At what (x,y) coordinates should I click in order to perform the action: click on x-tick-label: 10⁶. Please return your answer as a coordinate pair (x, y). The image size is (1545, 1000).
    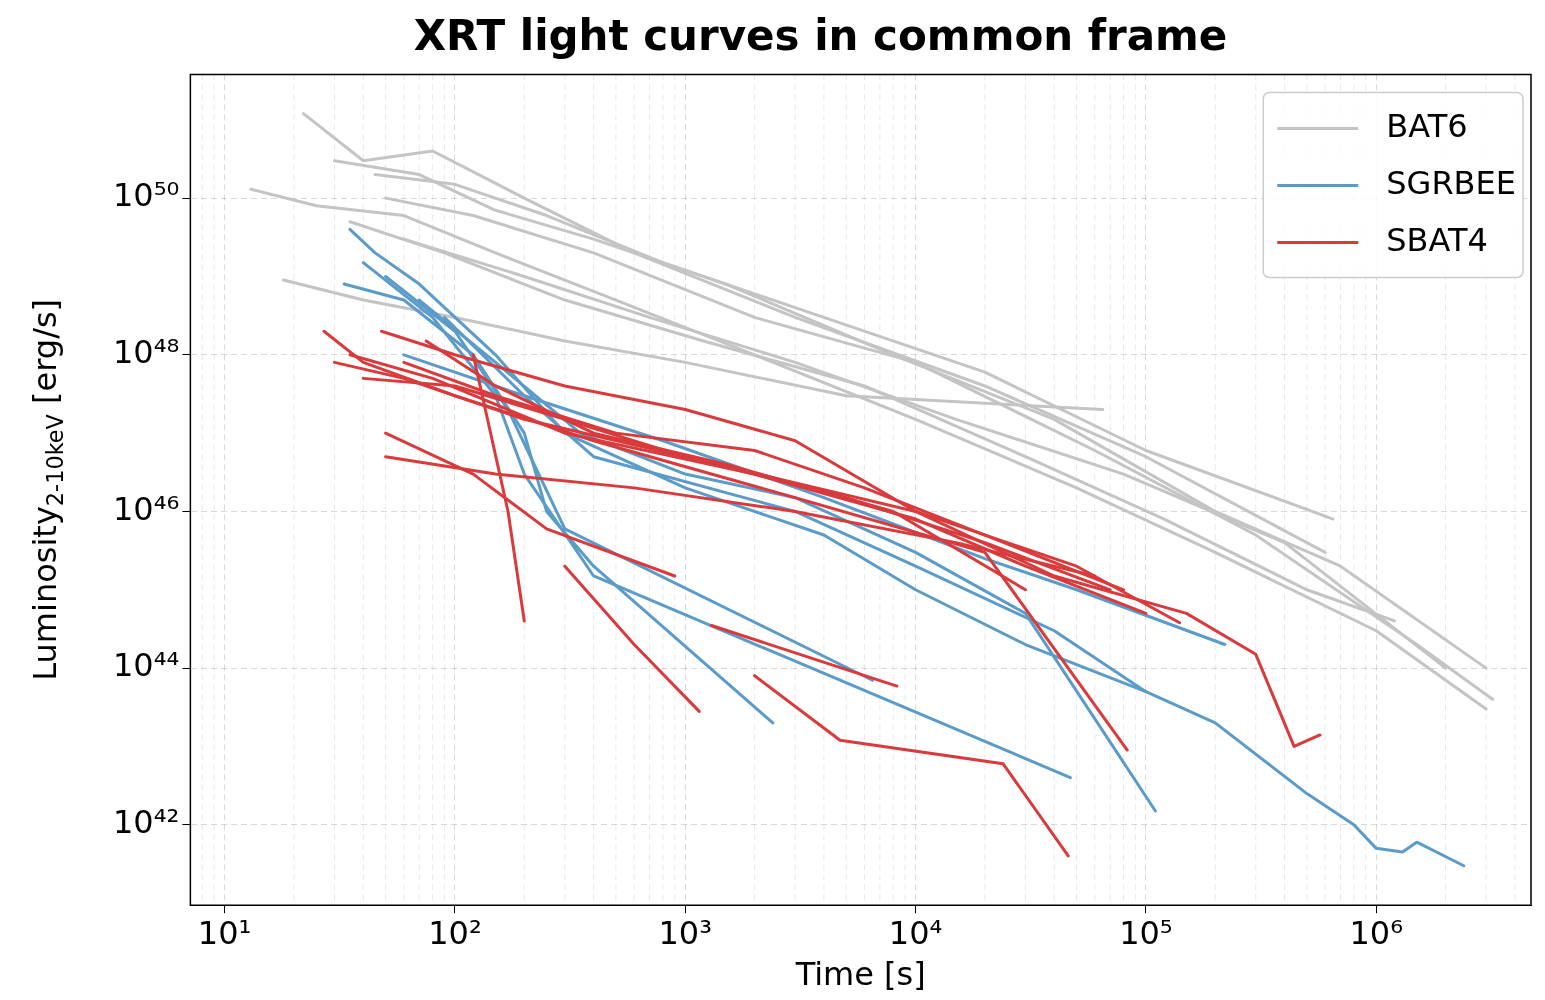
    Looking at the image, I should click on (1376, 932).